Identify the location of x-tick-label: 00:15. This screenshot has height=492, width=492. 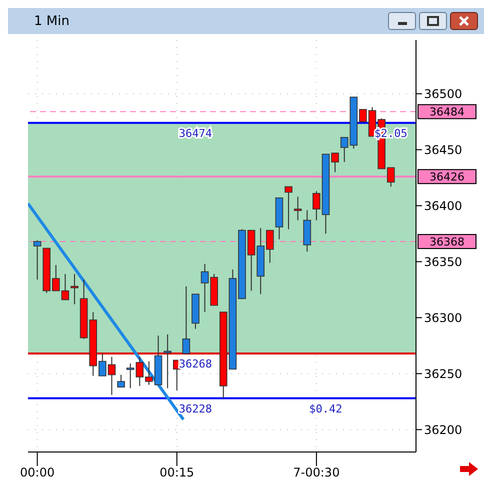
(177, 473).